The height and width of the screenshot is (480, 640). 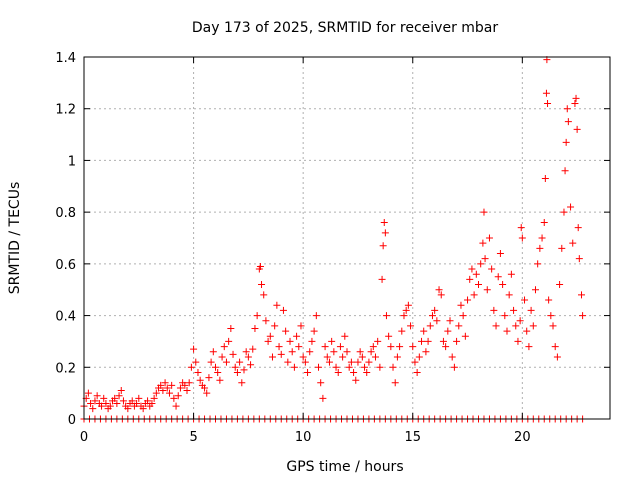 What do you see at coordinates (72, 420) in the screenshot?
I see `y-tick-label: 0` at bounding box center [72, 420].